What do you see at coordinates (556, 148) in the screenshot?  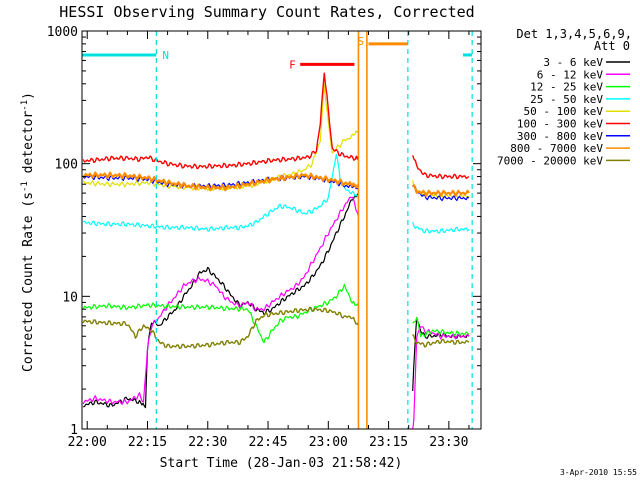 I see `legend-label-800-7000-kev: 800 - 7000 keV` at bounding box center [556, 148].